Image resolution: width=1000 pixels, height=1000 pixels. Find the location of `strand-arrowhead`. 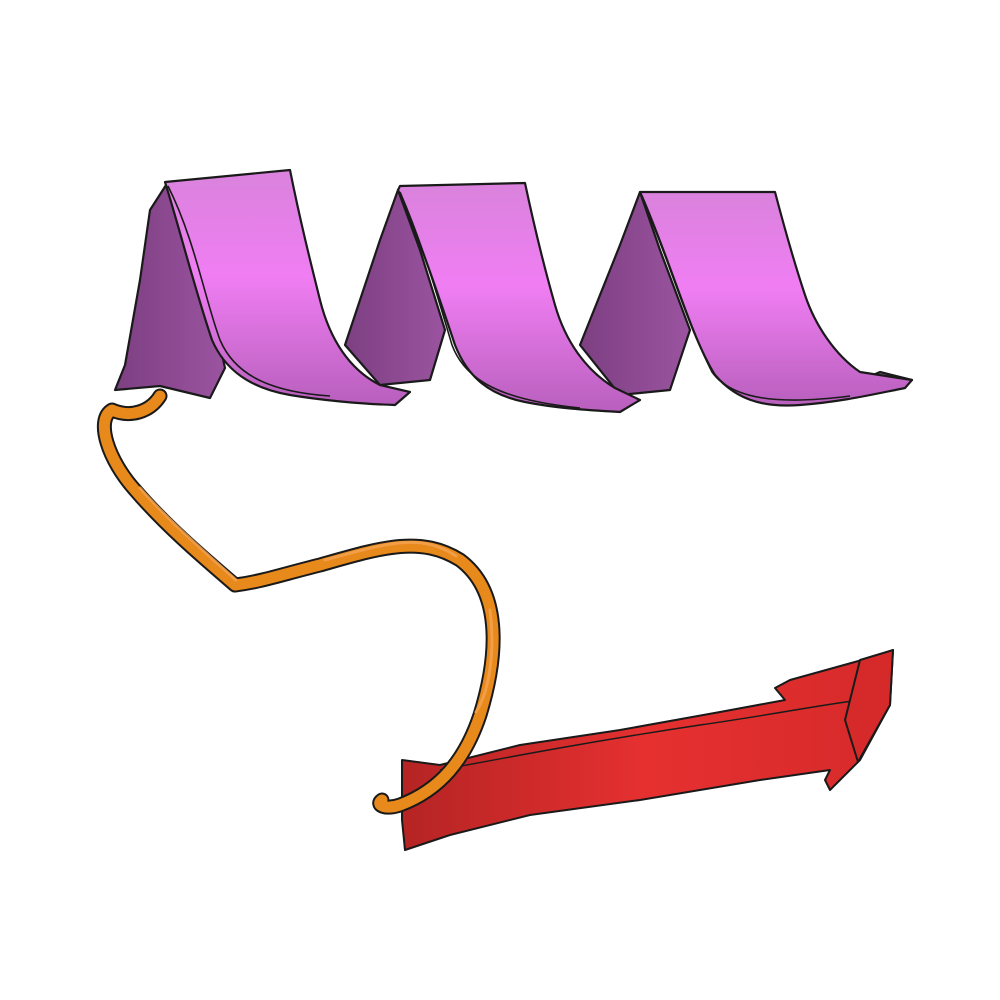

strand-arrowhead is located at coordinates (869, 706).